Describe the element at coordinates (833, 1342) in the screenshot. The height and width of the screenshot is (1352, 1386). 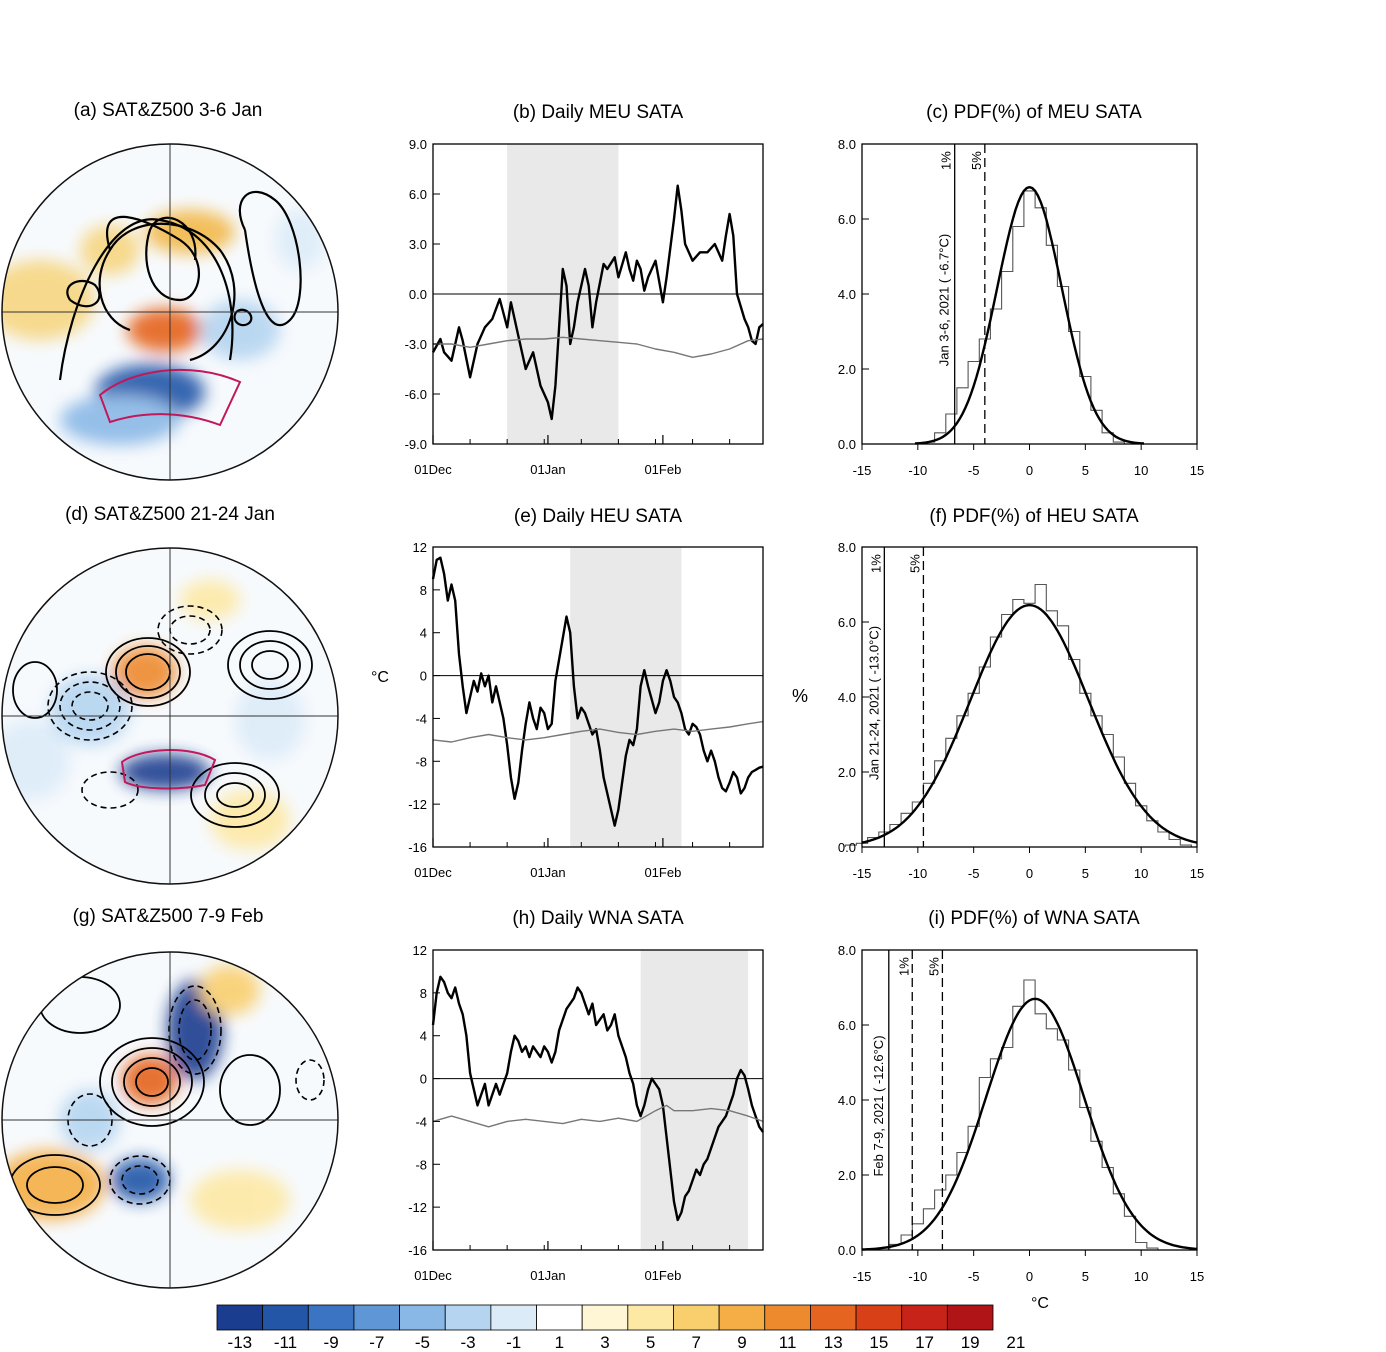
I see `colorbar-tick-label: 13` at that location.